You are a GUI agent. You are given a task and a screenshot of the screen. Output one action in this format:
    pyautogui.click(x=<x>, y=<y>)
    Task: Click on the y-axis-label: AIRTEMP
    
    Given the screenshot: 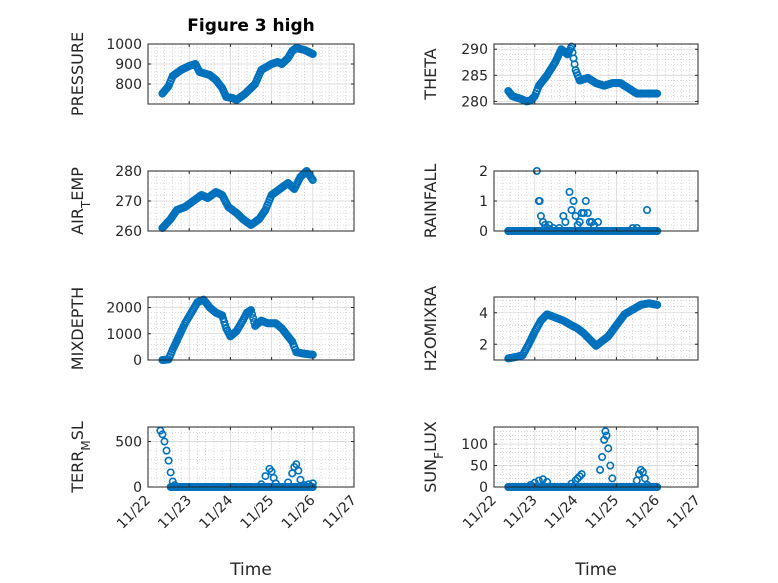 What is the action you would take?
    pyautogui.click(x=80, y=201)
    